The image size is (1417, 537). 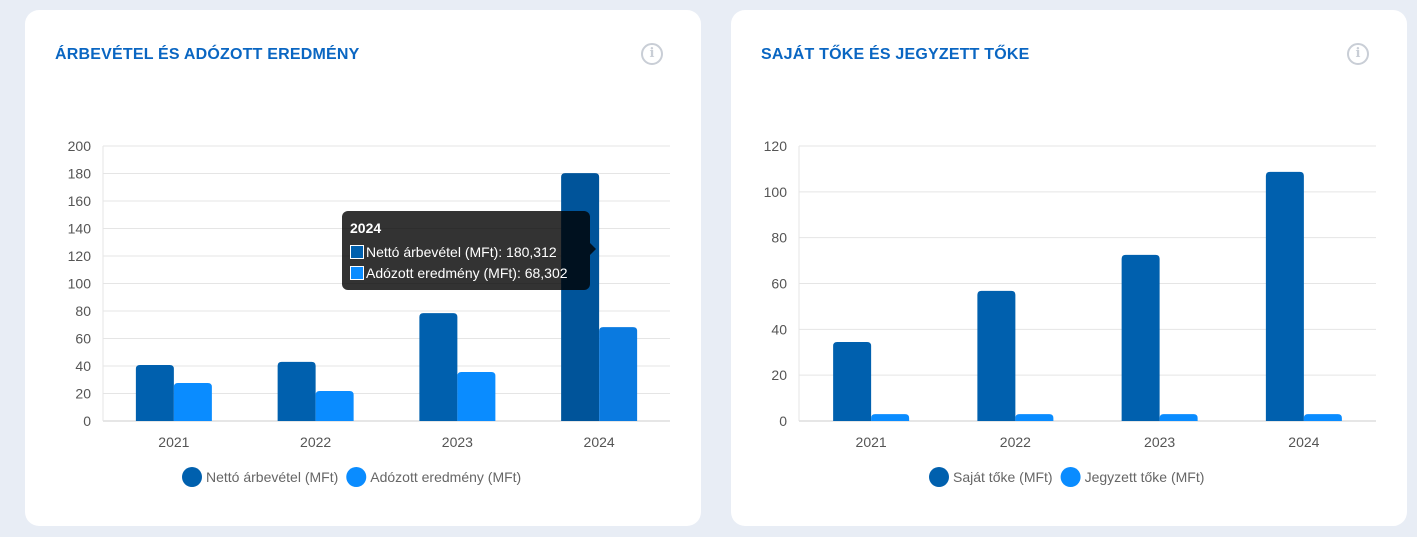 I want to click on tooltip-row: Nettó árbevétel (MFt): 180,312, so click(x=461, y=252).